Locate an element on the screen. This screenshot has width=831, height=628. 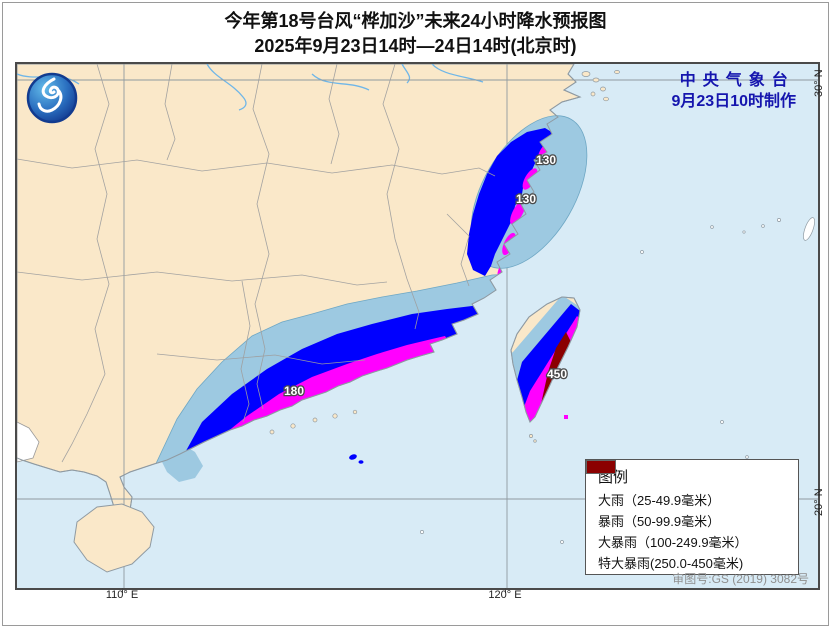
legend-row-extreme-rainstorm: 特大暴雨(250.0-450毫米) is located at coordinates (687, 515).